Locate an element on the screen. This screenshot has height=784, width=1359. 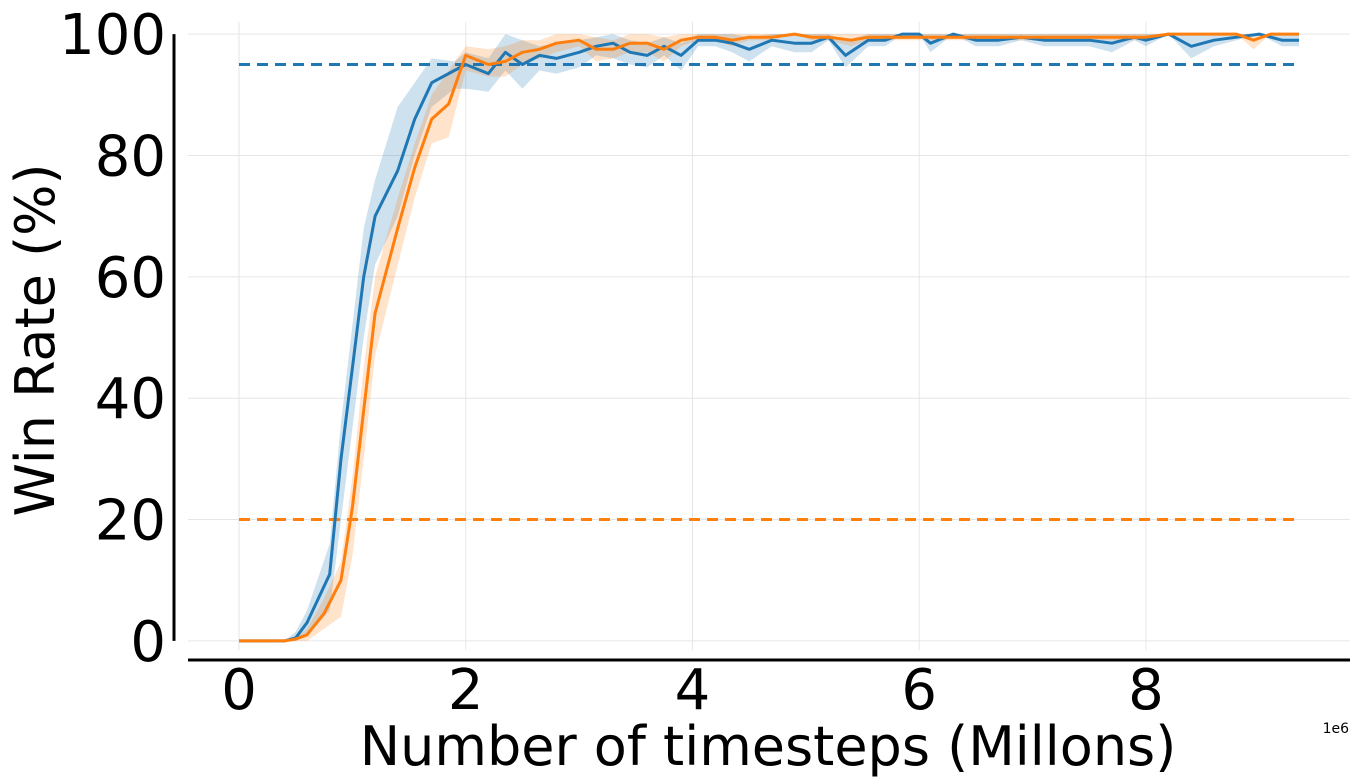
x-tick-label: 6 is located at coordinates (919, 690).